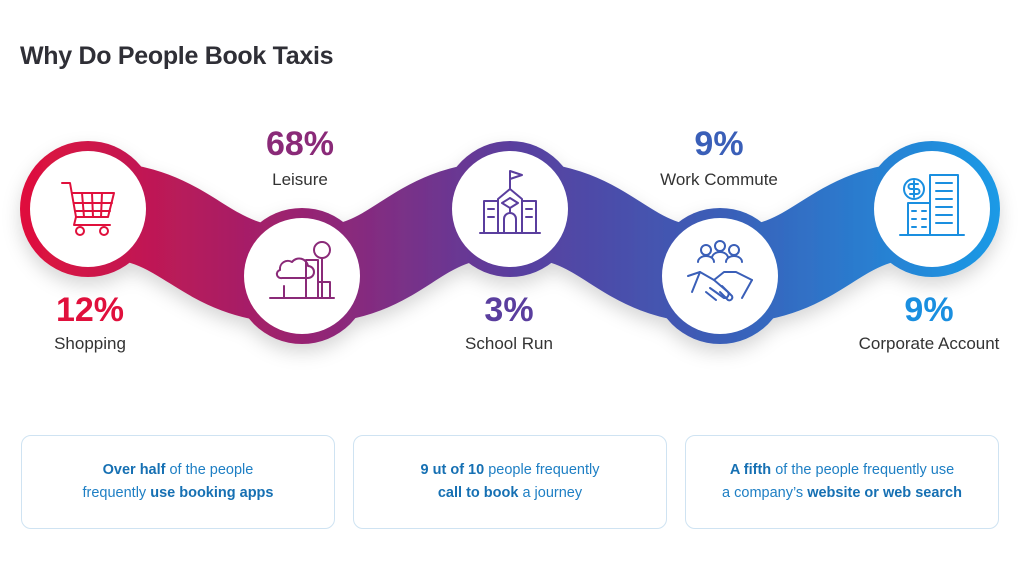 This screenshot has width=1024, height=576. Describe the element at coordinates (542, 470) in the screenshot. I see `card-text: people frequently` at that location.